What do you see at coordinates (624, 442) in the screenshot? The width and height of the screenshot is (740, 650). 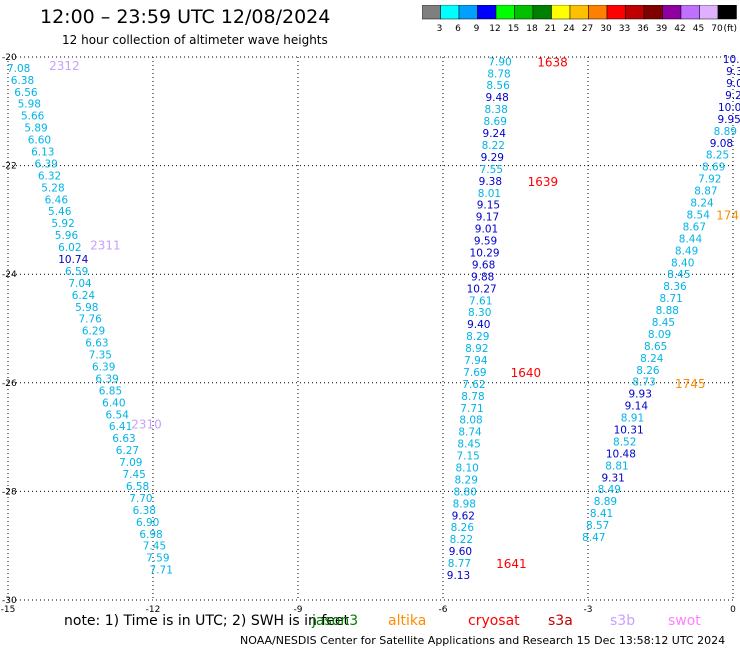 I see `wave-height-point: 8.52` at bounding box center [624, 442].